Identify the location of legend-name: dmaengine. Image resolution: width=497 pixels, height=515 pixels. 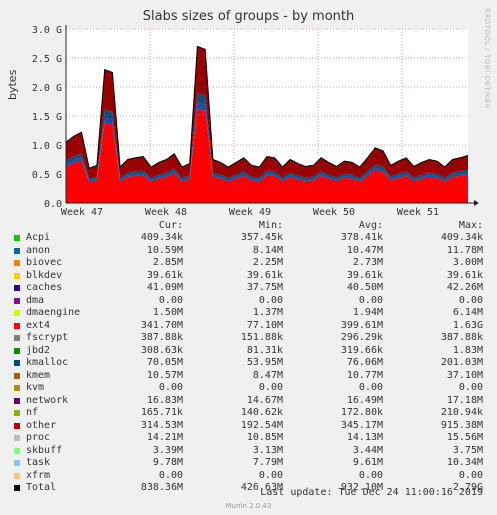
(53, 312).